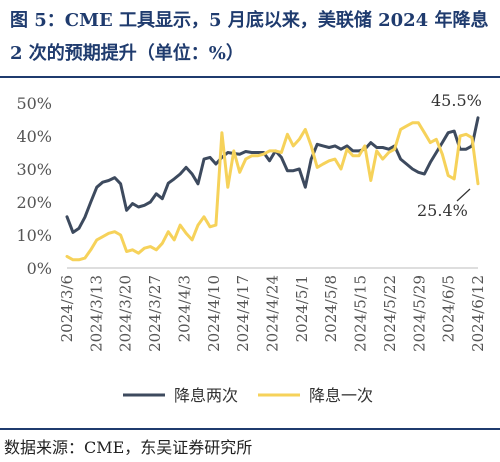 The height and width of the screenshot is (462, 500). What do you see at coordinates (206, 395) in the screenshot?
I see `legend-label: 降息两次` at bounding box center [206, 395].